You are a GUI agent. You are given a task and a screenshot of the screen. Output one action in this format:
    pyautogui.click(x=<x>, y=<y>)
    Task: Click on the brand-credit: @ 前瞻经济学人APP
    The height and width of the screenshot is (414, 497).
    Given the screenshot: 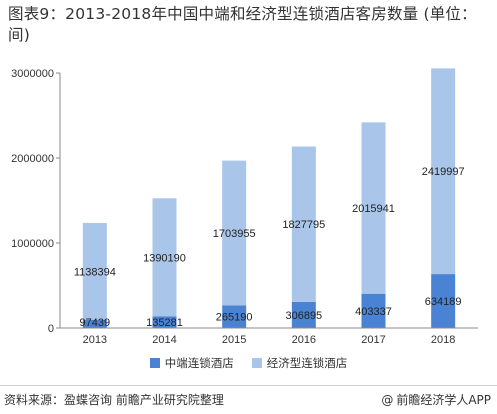 What is the action you would take?
    pyautogui.click(x=436, y=399)
    